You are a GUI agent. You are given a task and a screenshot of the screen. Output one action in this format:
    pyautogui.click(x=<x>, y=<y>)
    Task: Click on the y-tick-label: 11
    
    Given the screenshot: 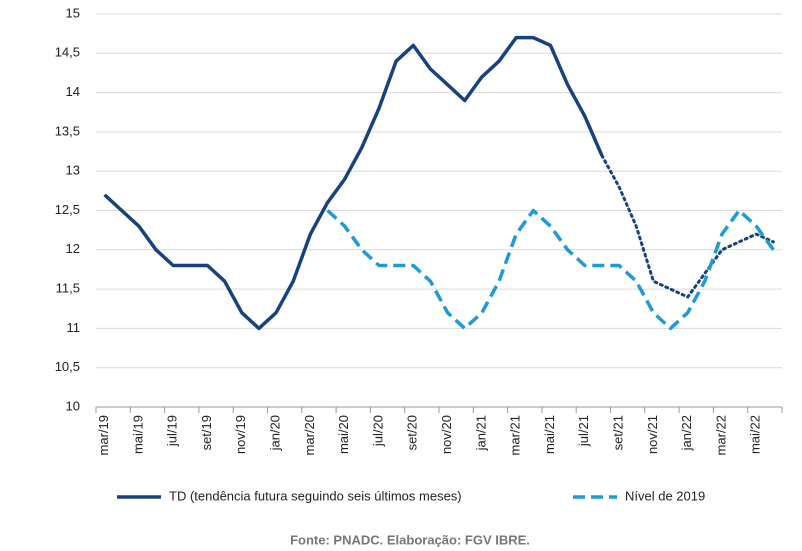 What is the action you would take?
    pyautogui.click(x=74, y=327)
    